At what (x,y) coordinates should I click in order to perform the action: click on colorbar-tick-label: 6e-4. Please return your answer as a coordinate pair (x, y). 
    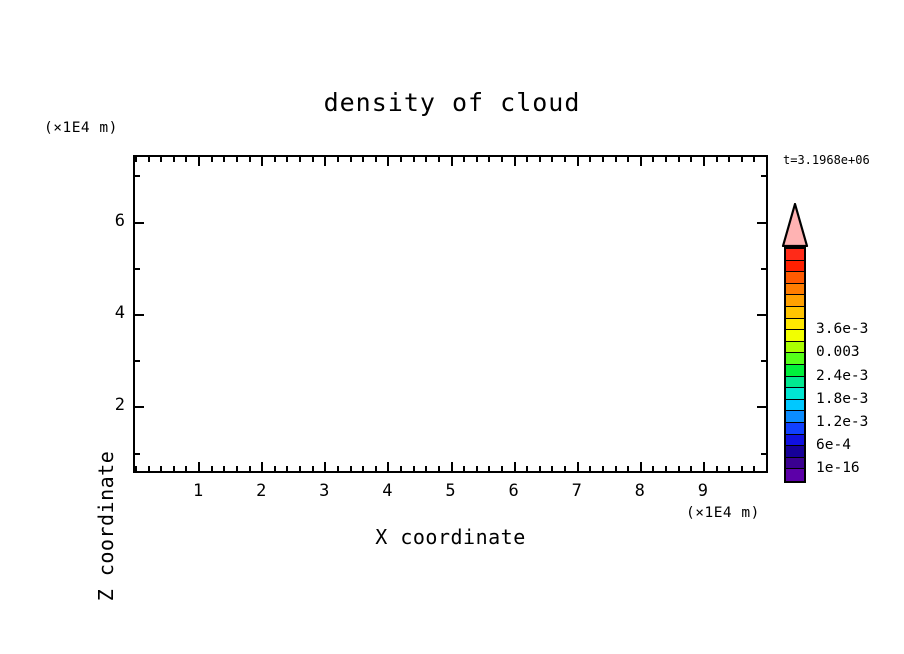
    Looking at the image, I should click on (833, 445).